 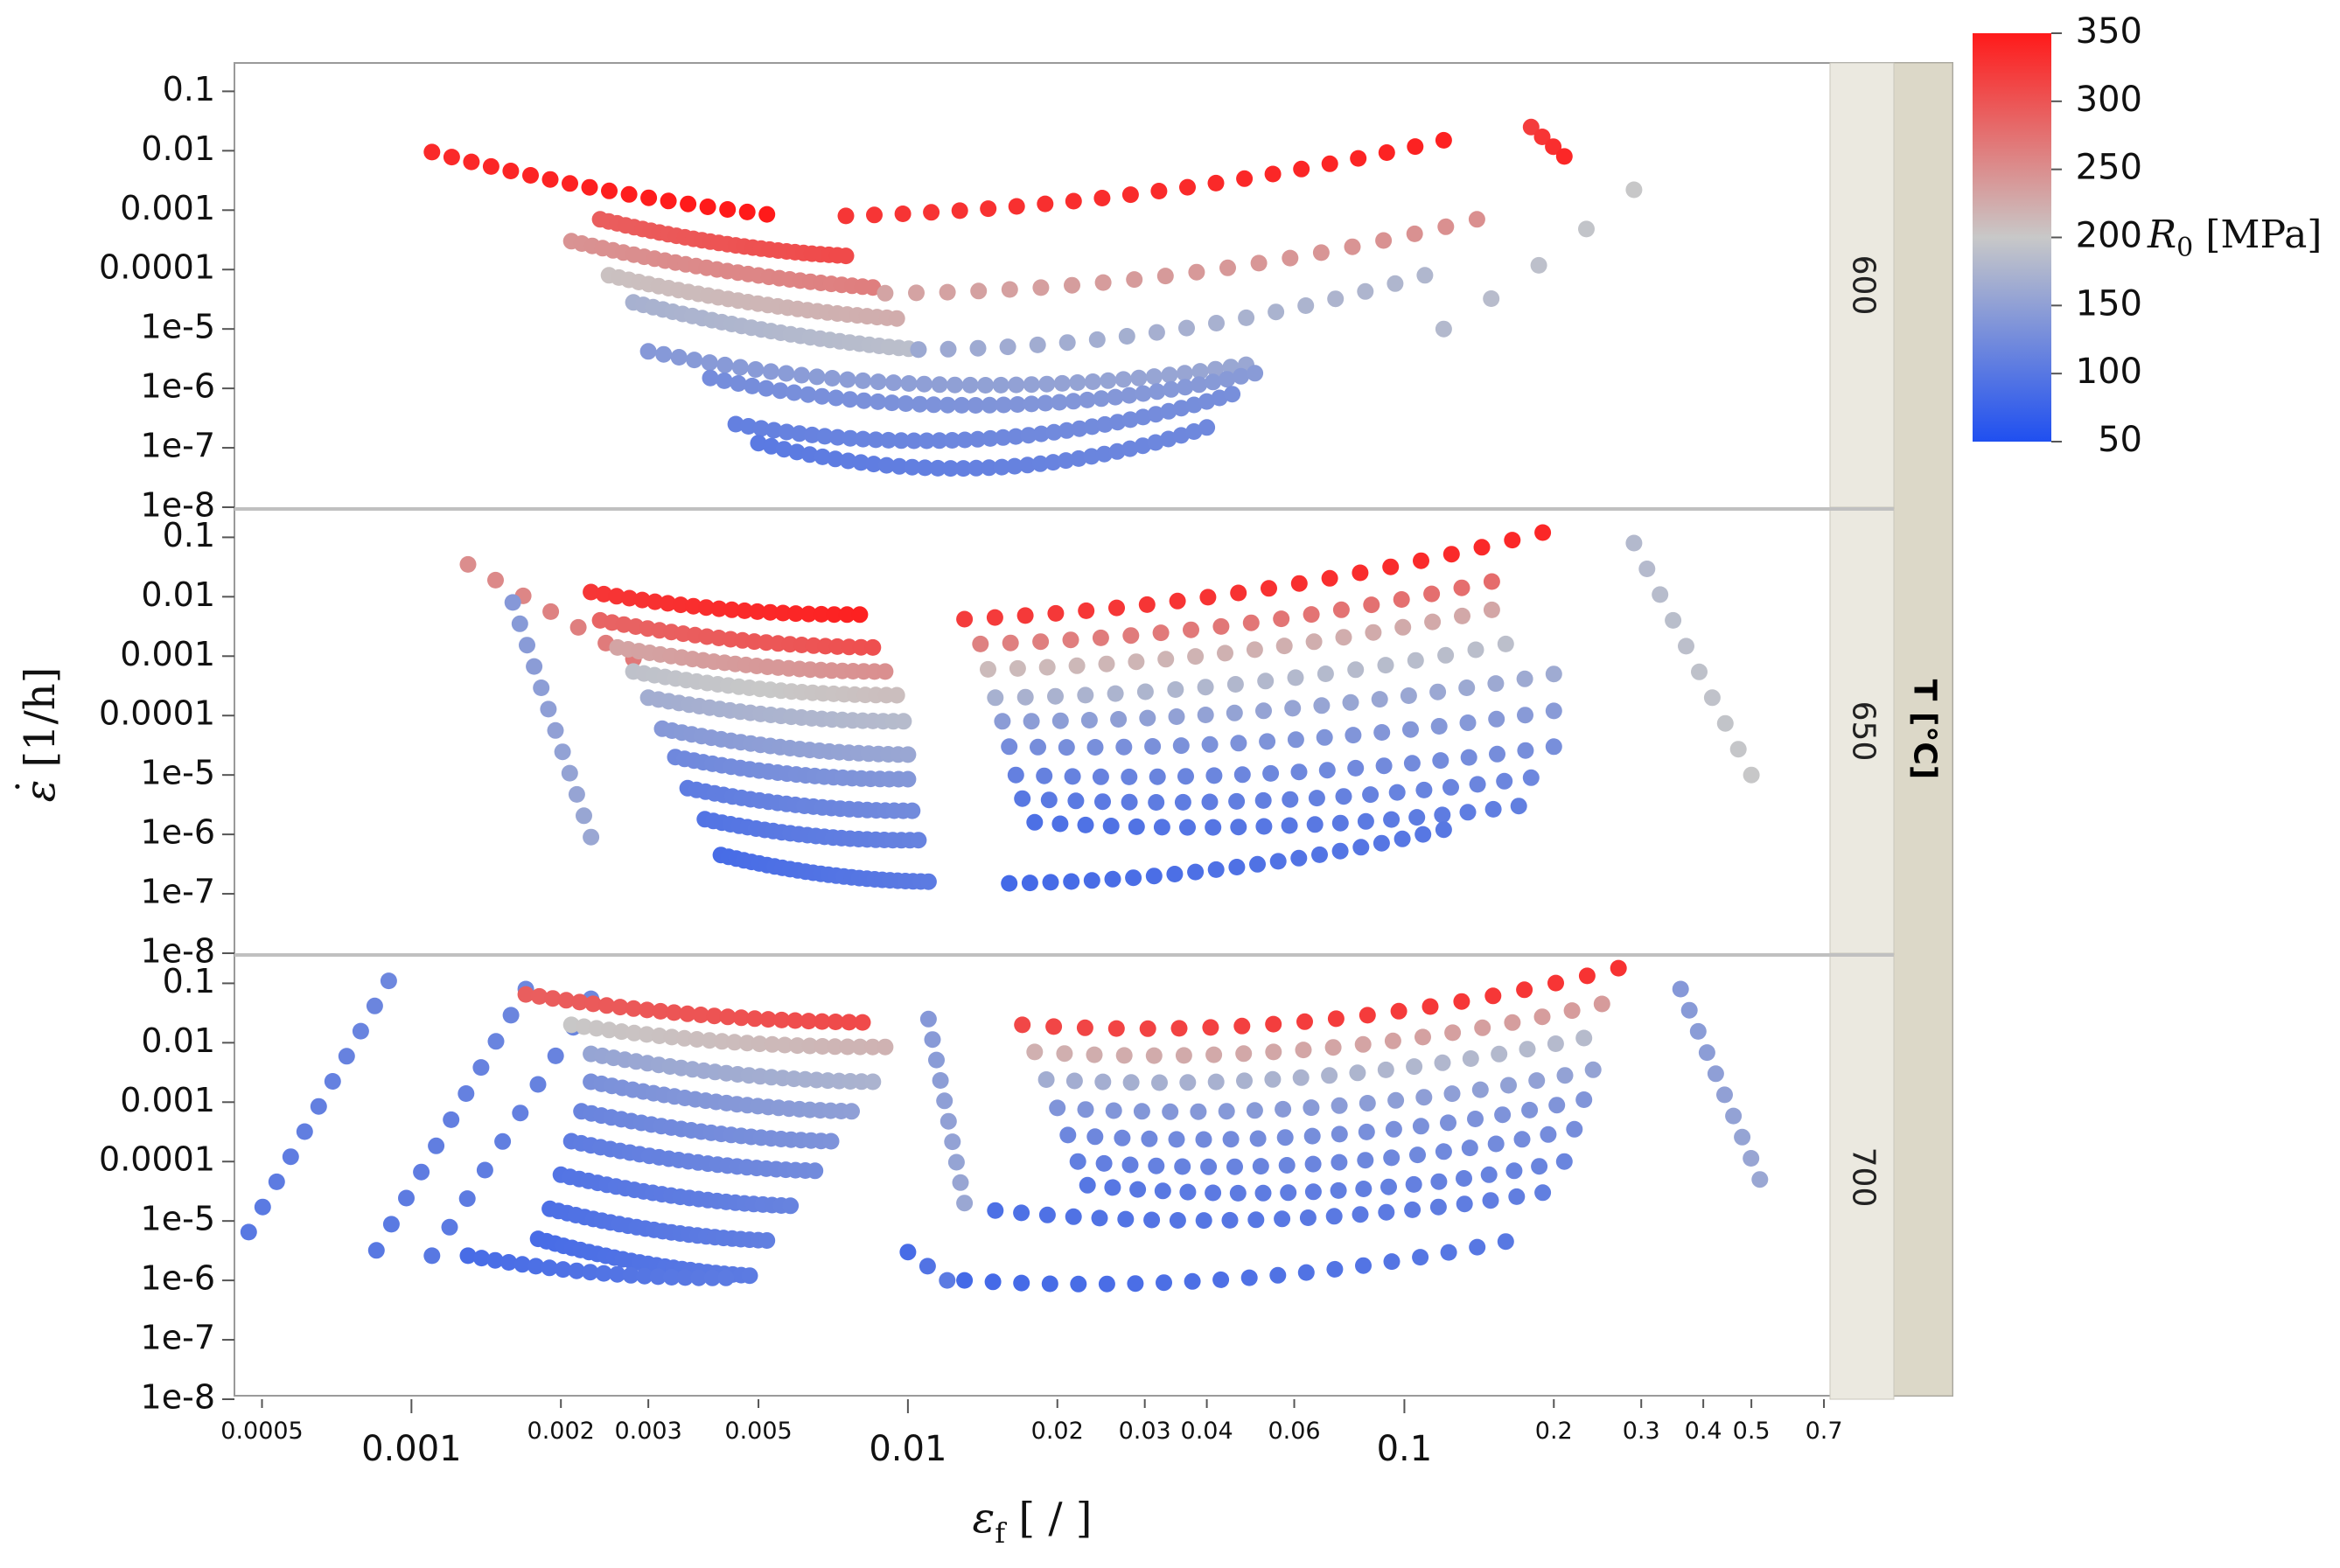 I want to click on y-tick-label: 1e-6, so click(x=178, y=386).